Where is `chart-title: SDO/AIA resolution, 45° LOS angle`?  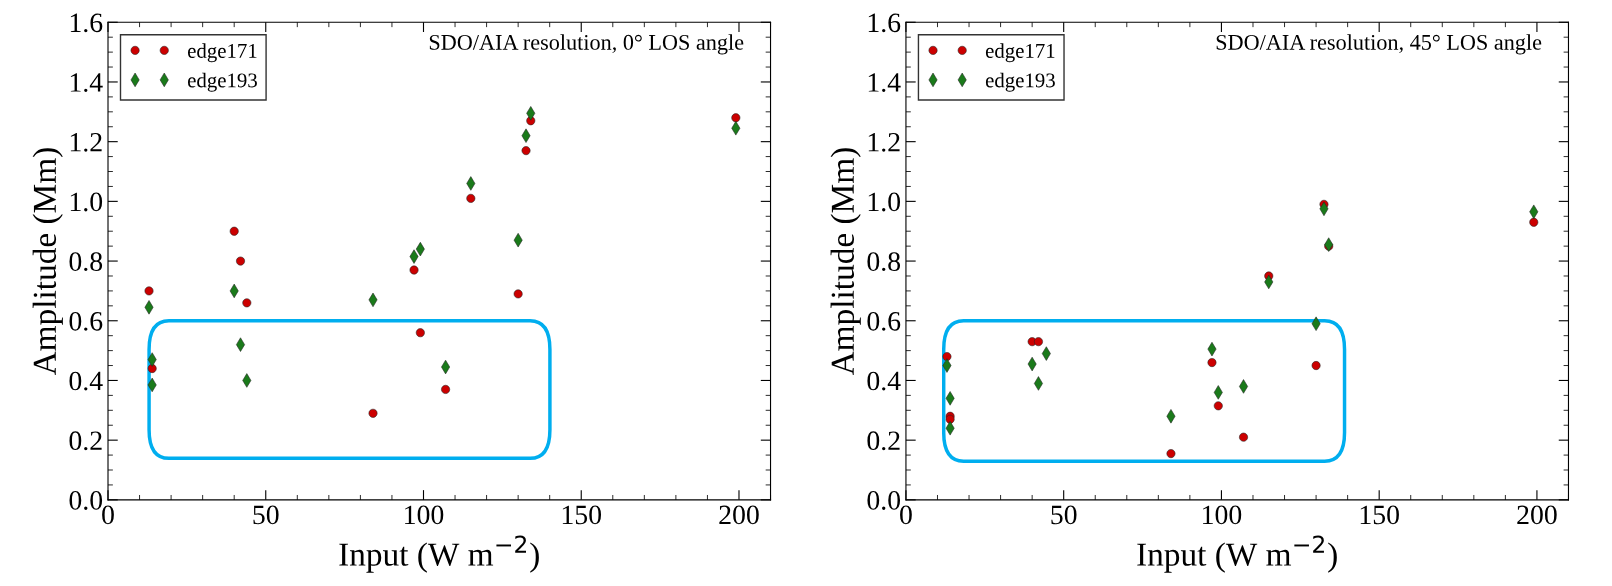
chart-title: SDO/AIA resolution, 45° LOS angle is located at coordinates (1379, 44).